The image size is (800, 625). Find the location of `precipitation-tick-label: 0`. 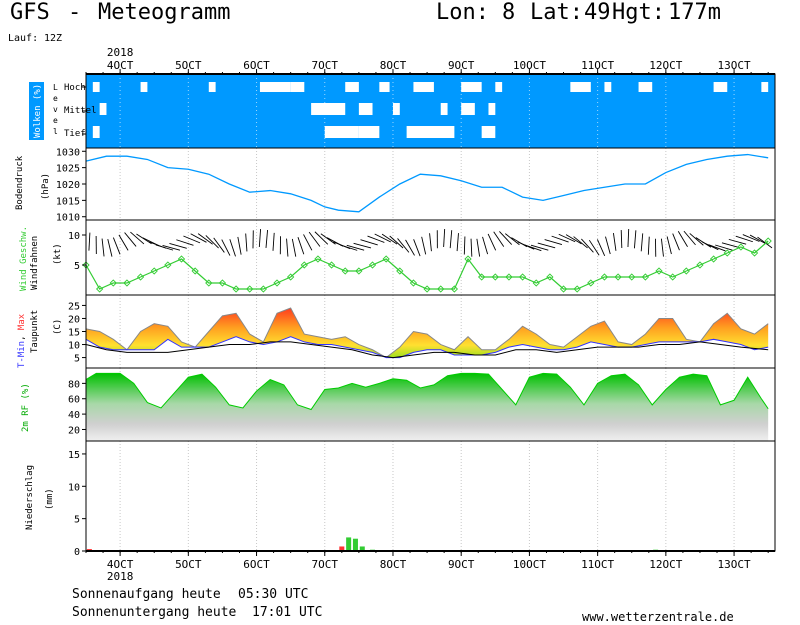

precipitation-tick-label: 0 is located at coordinates (77, 552).